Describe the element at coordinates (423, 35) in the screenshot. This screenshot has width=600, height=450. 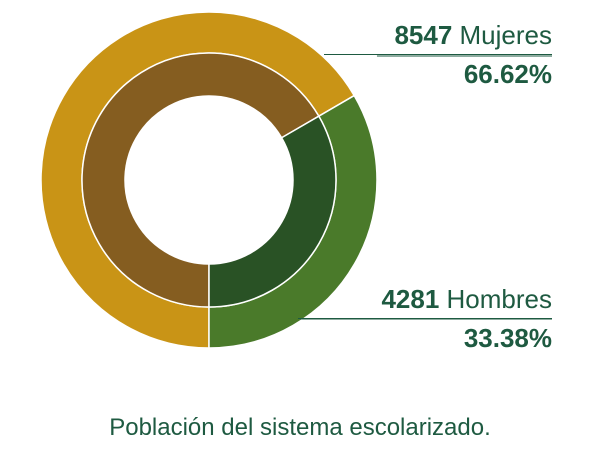
I see `mujeres-count: 8547` at that location.